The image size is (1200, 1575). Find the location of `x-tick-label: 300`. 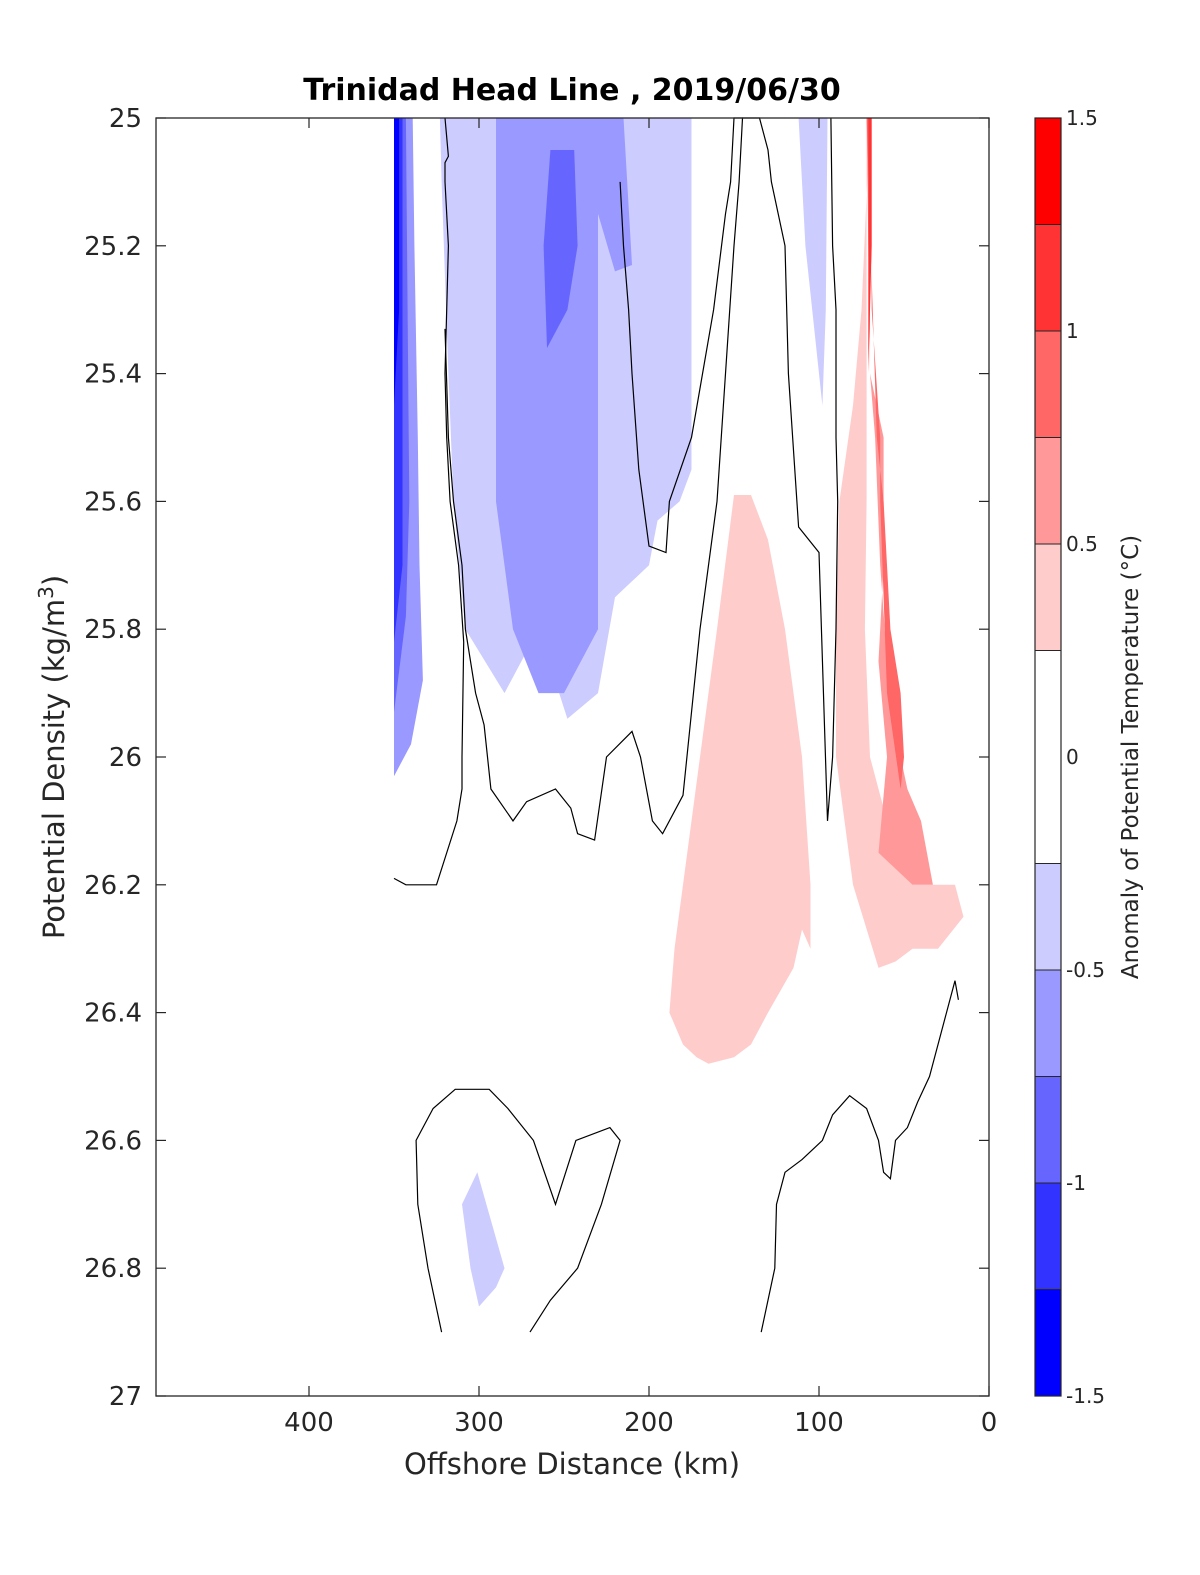

x-tick-label: 300 is located at coordinates (479, 1423).